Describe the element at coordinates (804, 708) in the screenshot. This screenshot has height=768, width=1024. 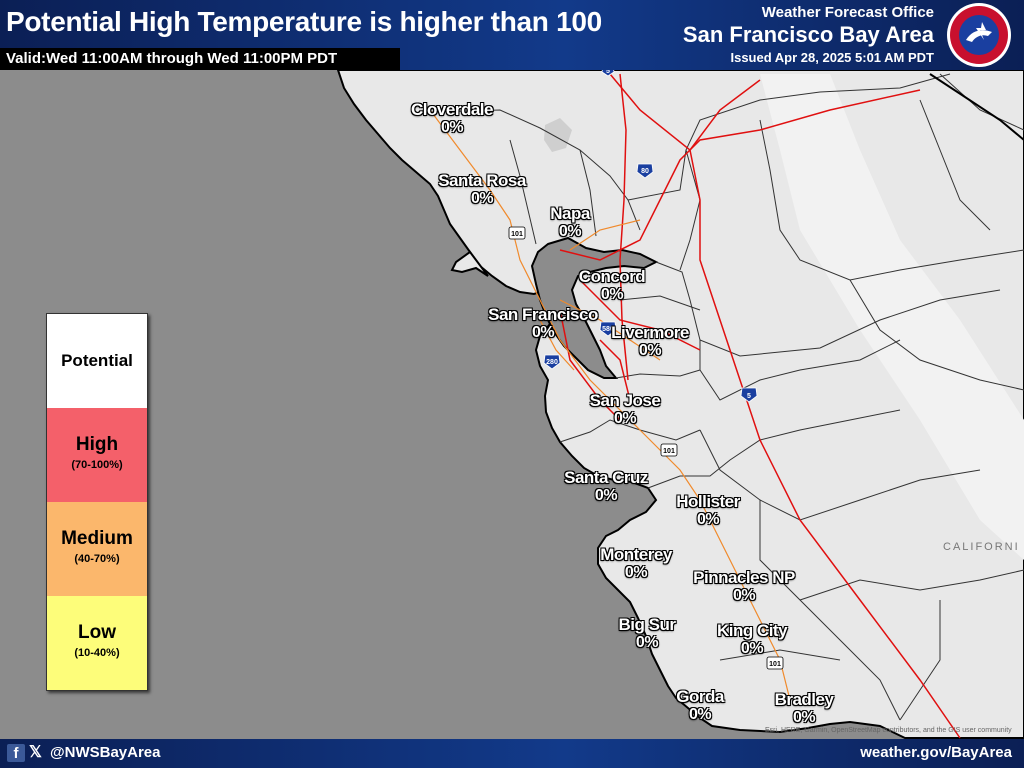
I see `city-bradley: Bradley 0%` at that location.